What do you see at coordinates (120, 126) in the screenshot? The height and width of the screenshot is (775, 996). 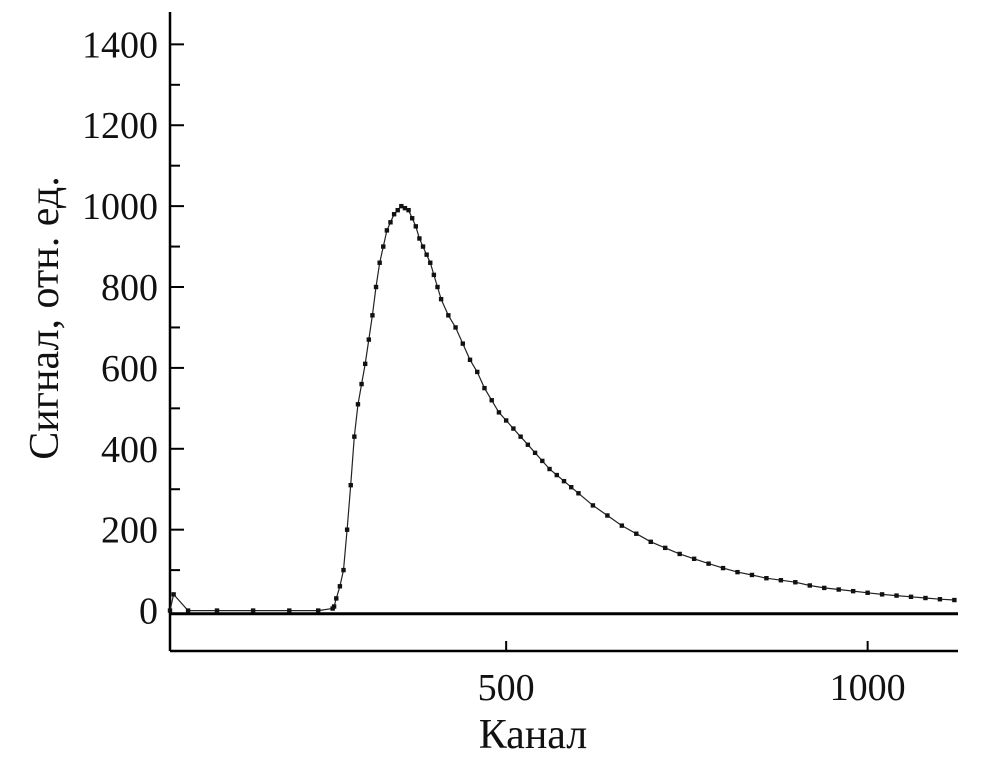 I see `y-tick-label: 1200` at bounding box center [120, 126].